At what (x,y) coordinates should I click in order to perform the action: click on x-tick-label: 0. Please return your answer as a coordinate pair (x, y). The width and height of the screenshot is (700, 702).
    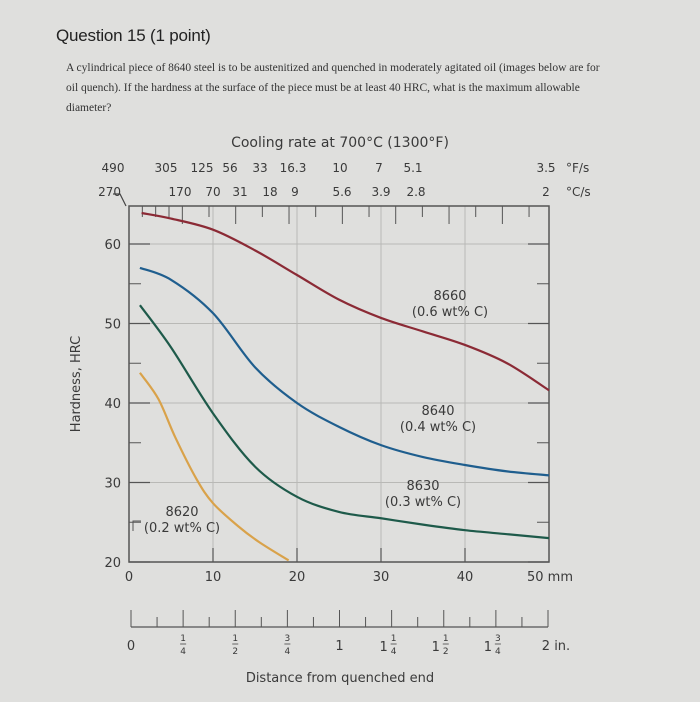
    Looking at the image, I should click on (129, 577).